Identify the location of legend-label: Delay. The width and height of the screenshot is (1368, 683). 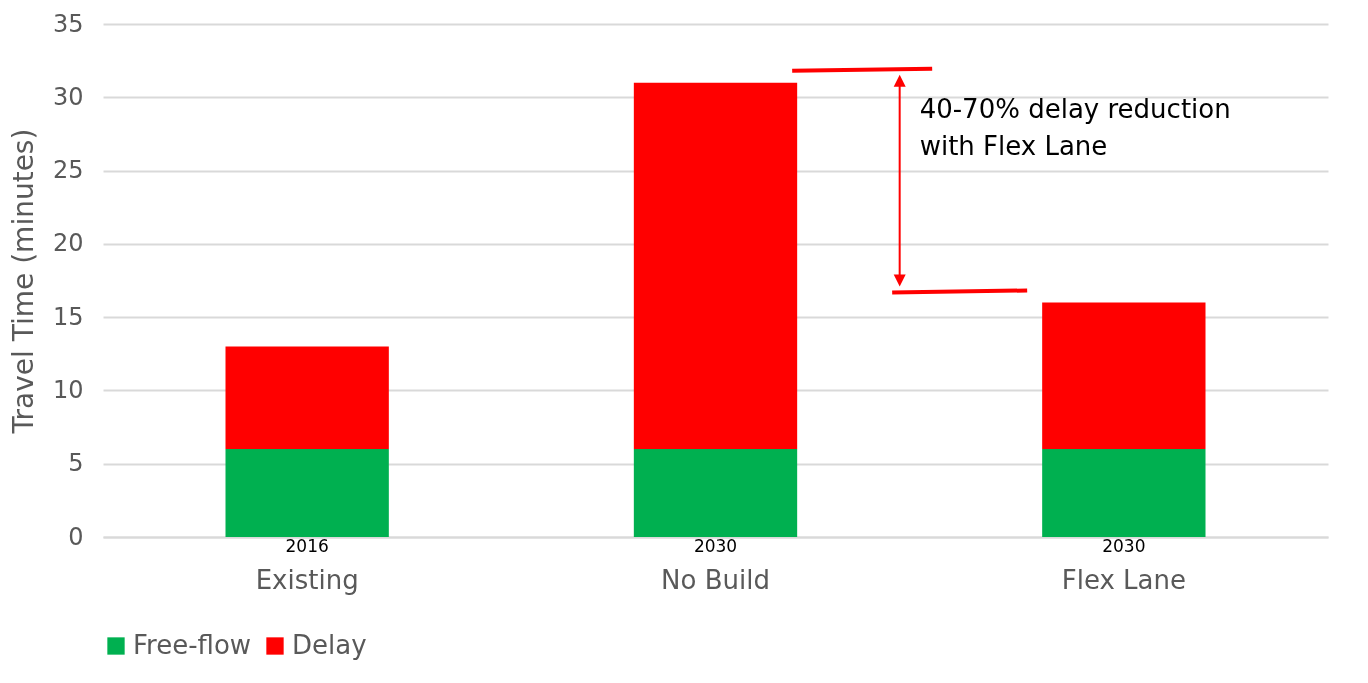
(329, 645).